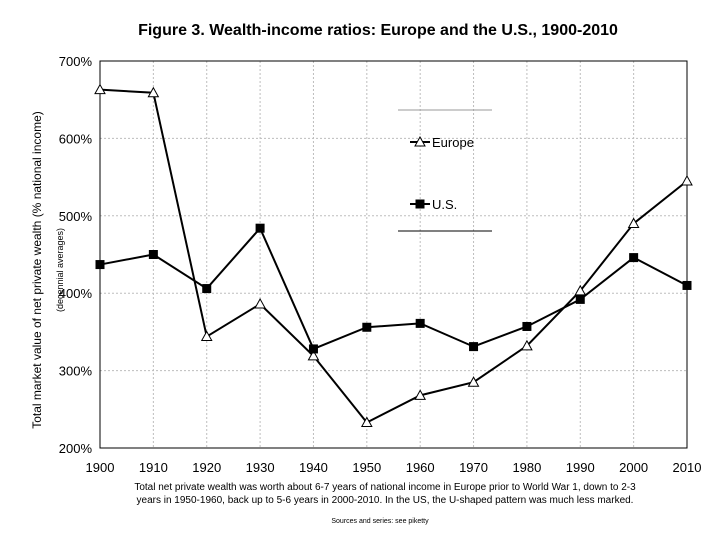 The image size is (720, 540). Describe the element at coordinates (687, 467) in the screenshot. I see `x-tick-label: 2010` at that location.